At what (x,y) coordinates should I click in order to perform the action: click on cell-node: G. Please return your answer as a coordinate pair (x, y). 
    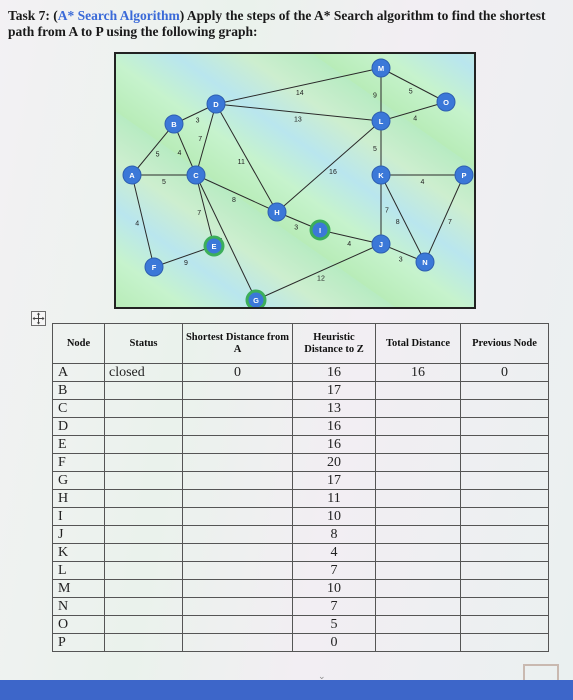
    Looking at the image, I should click on (78, 480).